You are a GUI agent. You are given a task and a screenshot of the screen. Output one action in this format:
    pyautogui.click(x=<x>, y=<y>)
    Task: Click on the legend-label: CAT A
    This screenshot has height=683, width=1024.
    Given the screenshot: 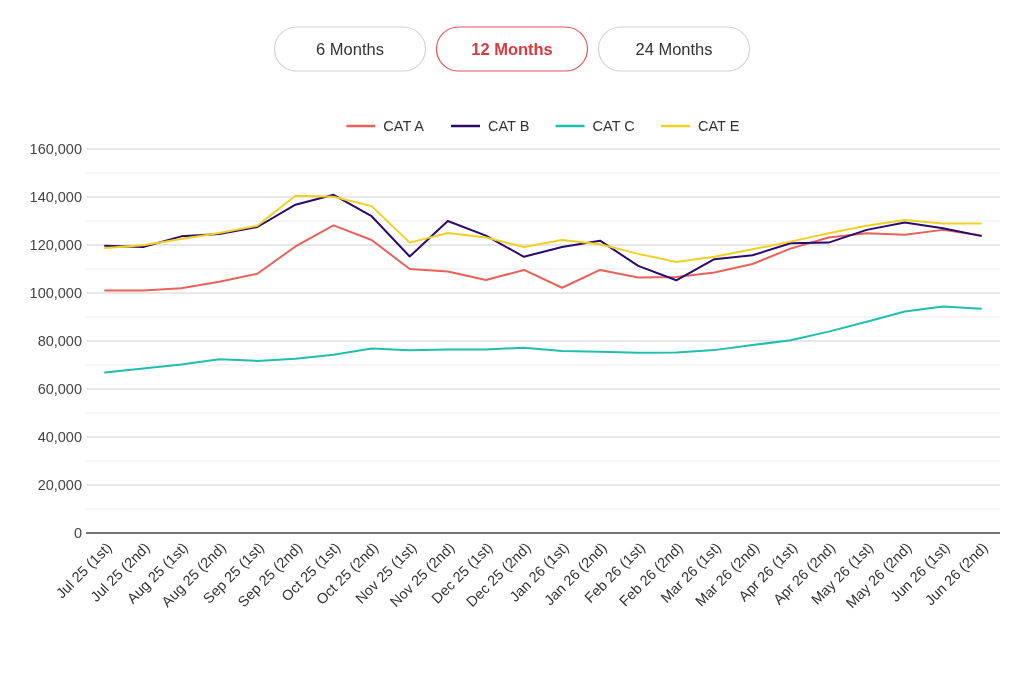 What is the action you would take?
    pyautogui.click(x=404, y=126)
    